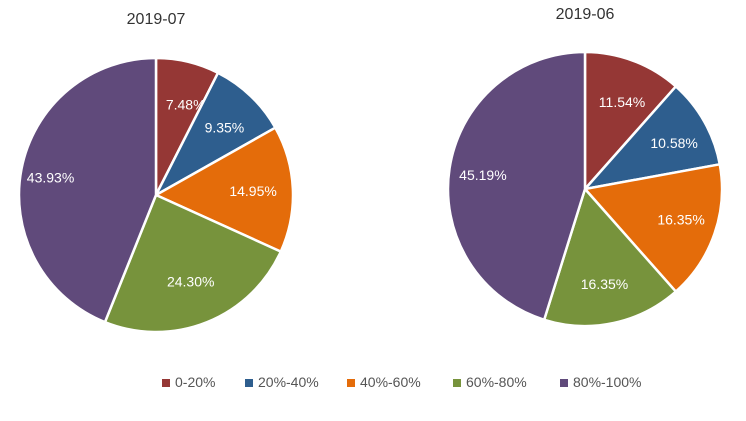  What do you see at coordinates (288, 382) in the screenshot?
I see `legend-label: 20%-40%` at bounding box center [288, 382].